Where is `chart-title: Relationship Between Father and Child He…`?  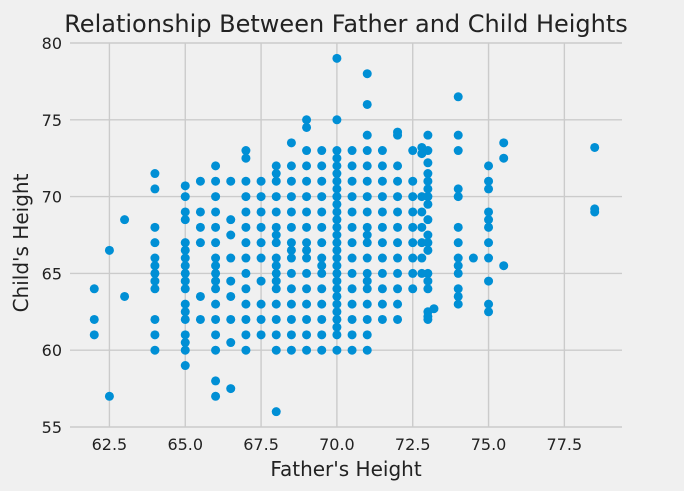
chart-title: Relationship Between Father and Child He… is located at coordinates (346, 24).